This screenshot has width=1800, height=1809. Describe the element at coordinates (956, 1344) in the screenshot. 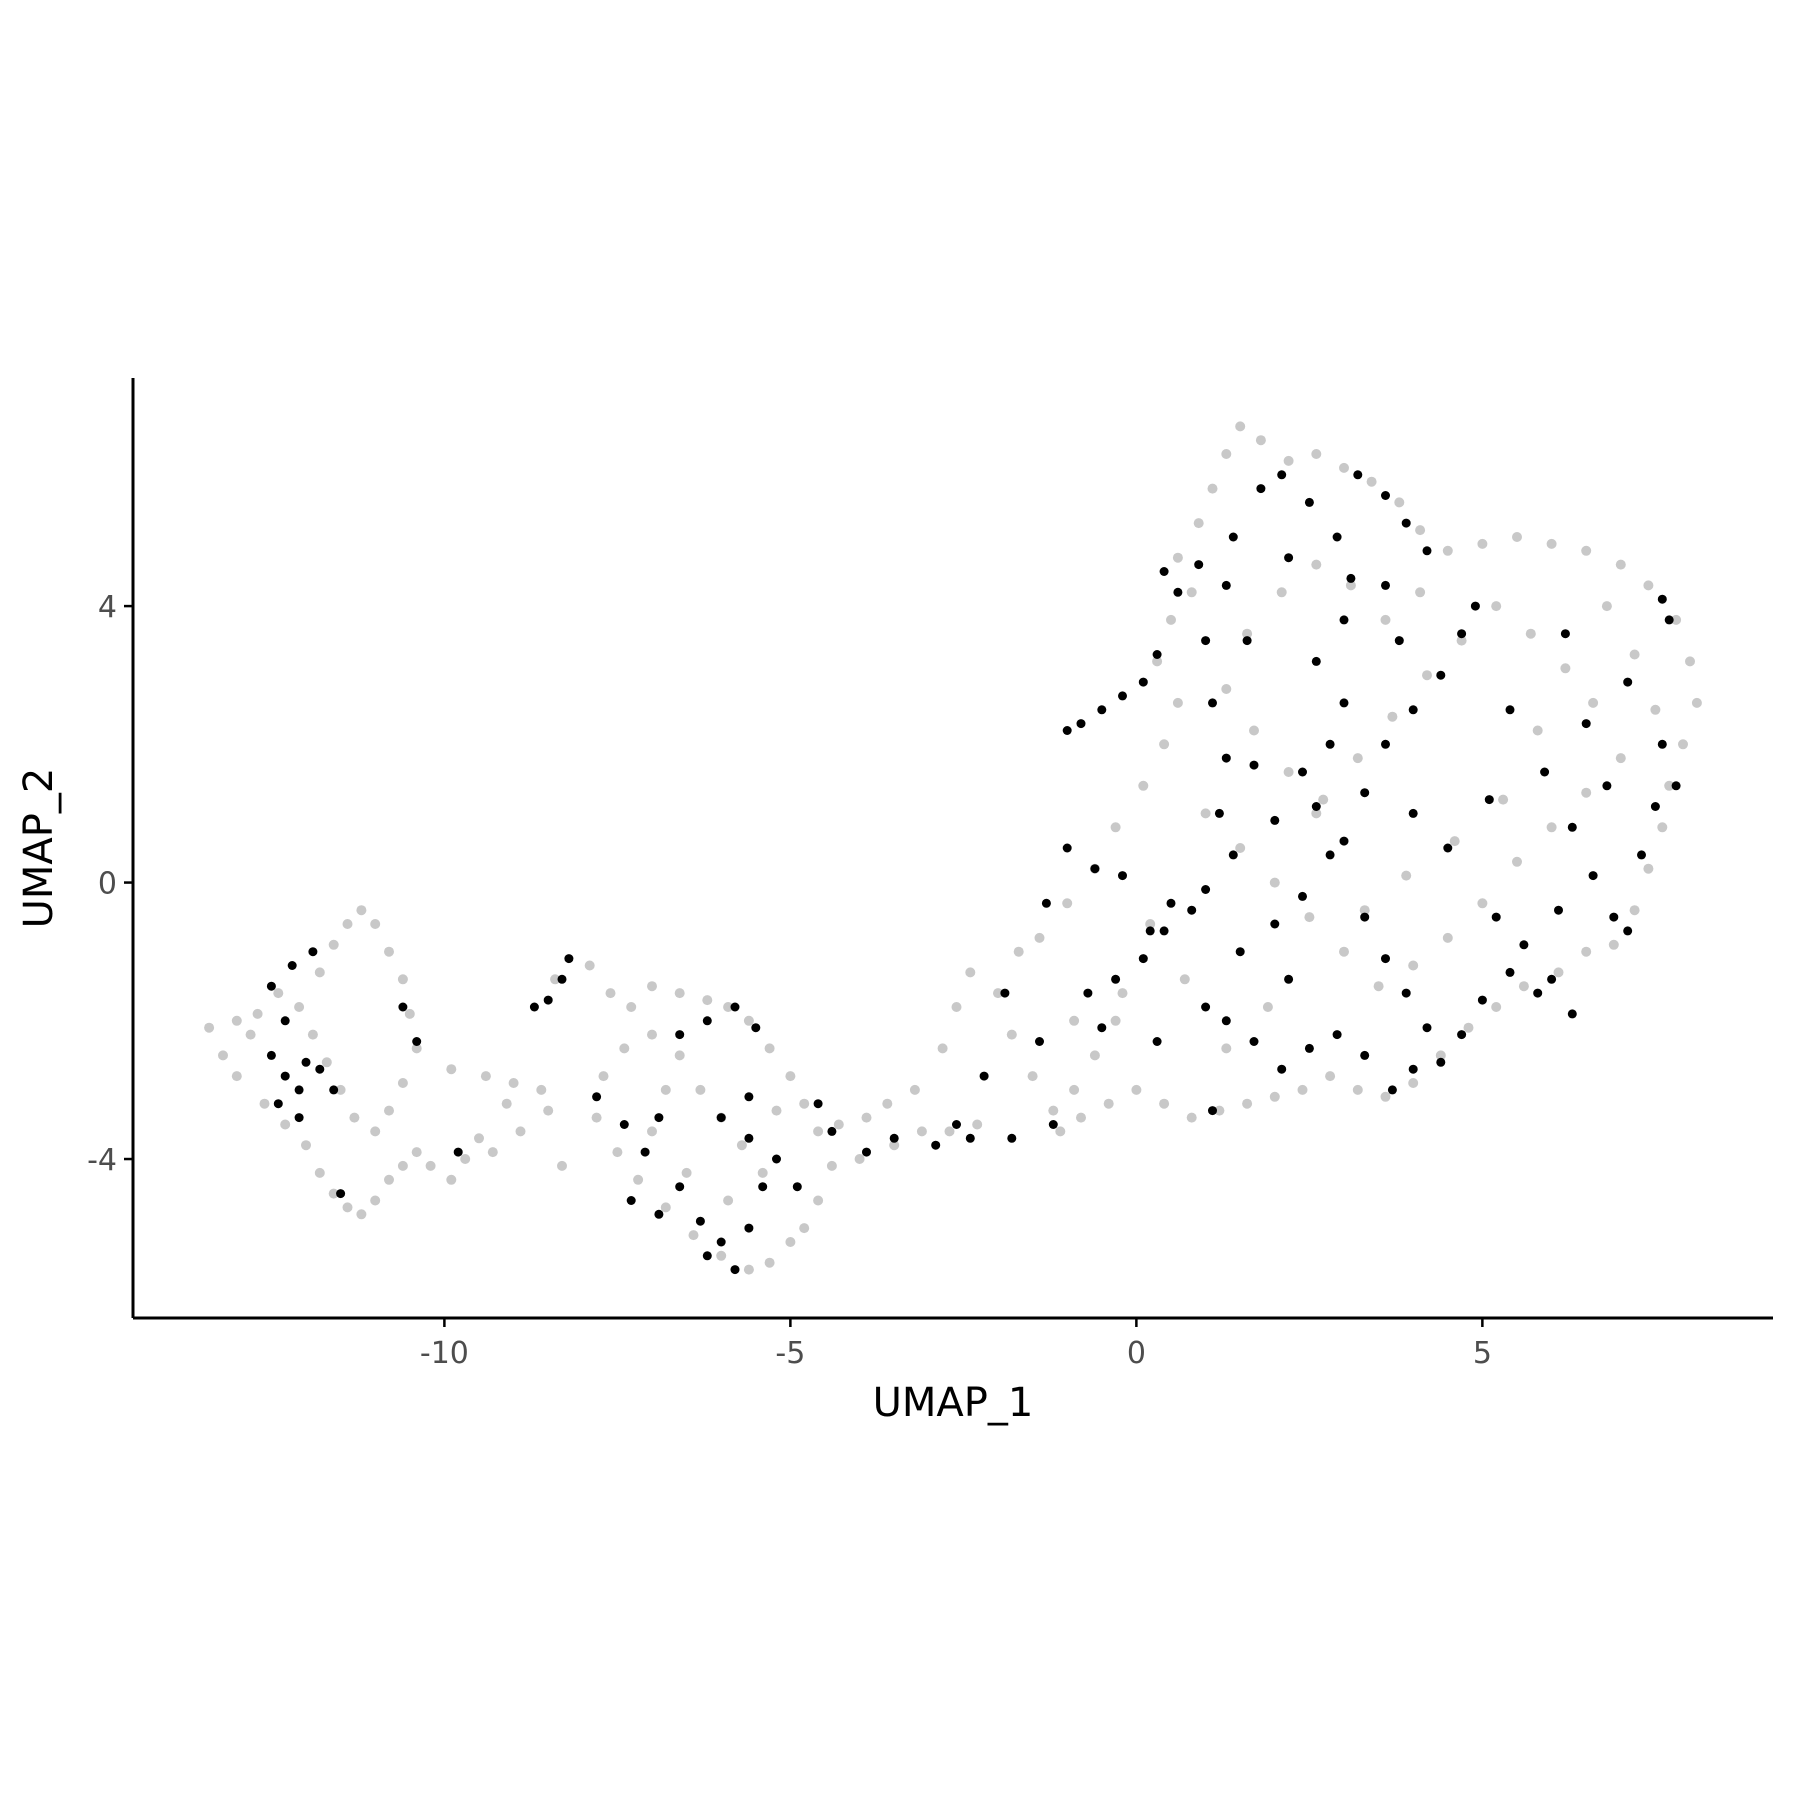

I see `x-axis-ticks: -10 -5 0 5` at that location.